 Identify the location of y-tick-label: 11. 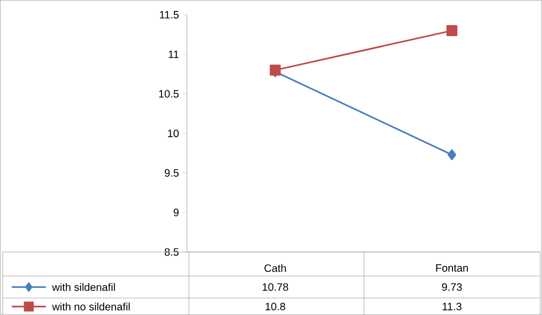
(173, 54).